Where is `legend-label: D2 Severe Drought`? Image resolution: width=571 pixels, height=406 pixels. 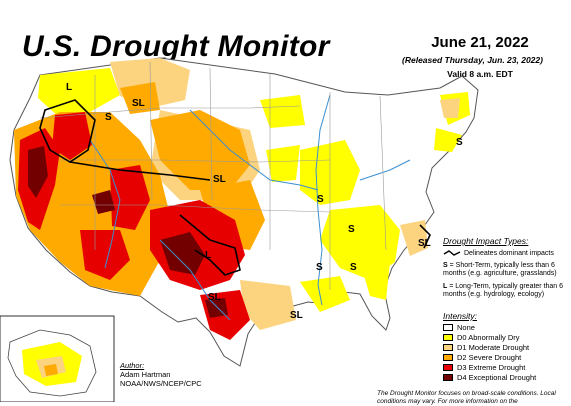 legend-label: D2 Severe Drought is located at coordinates (489, 357).